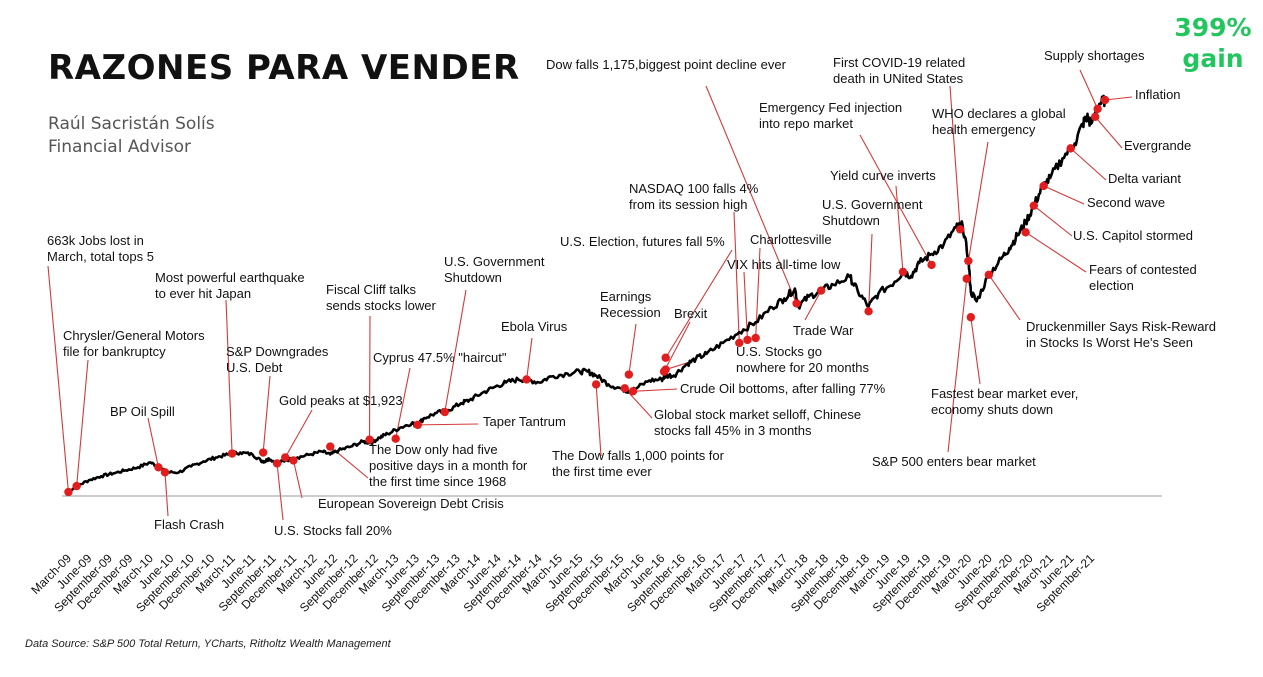  Describe the element at coordinates (1213, 27) in the screenshot. I see `gain-value: 399%` at that location.